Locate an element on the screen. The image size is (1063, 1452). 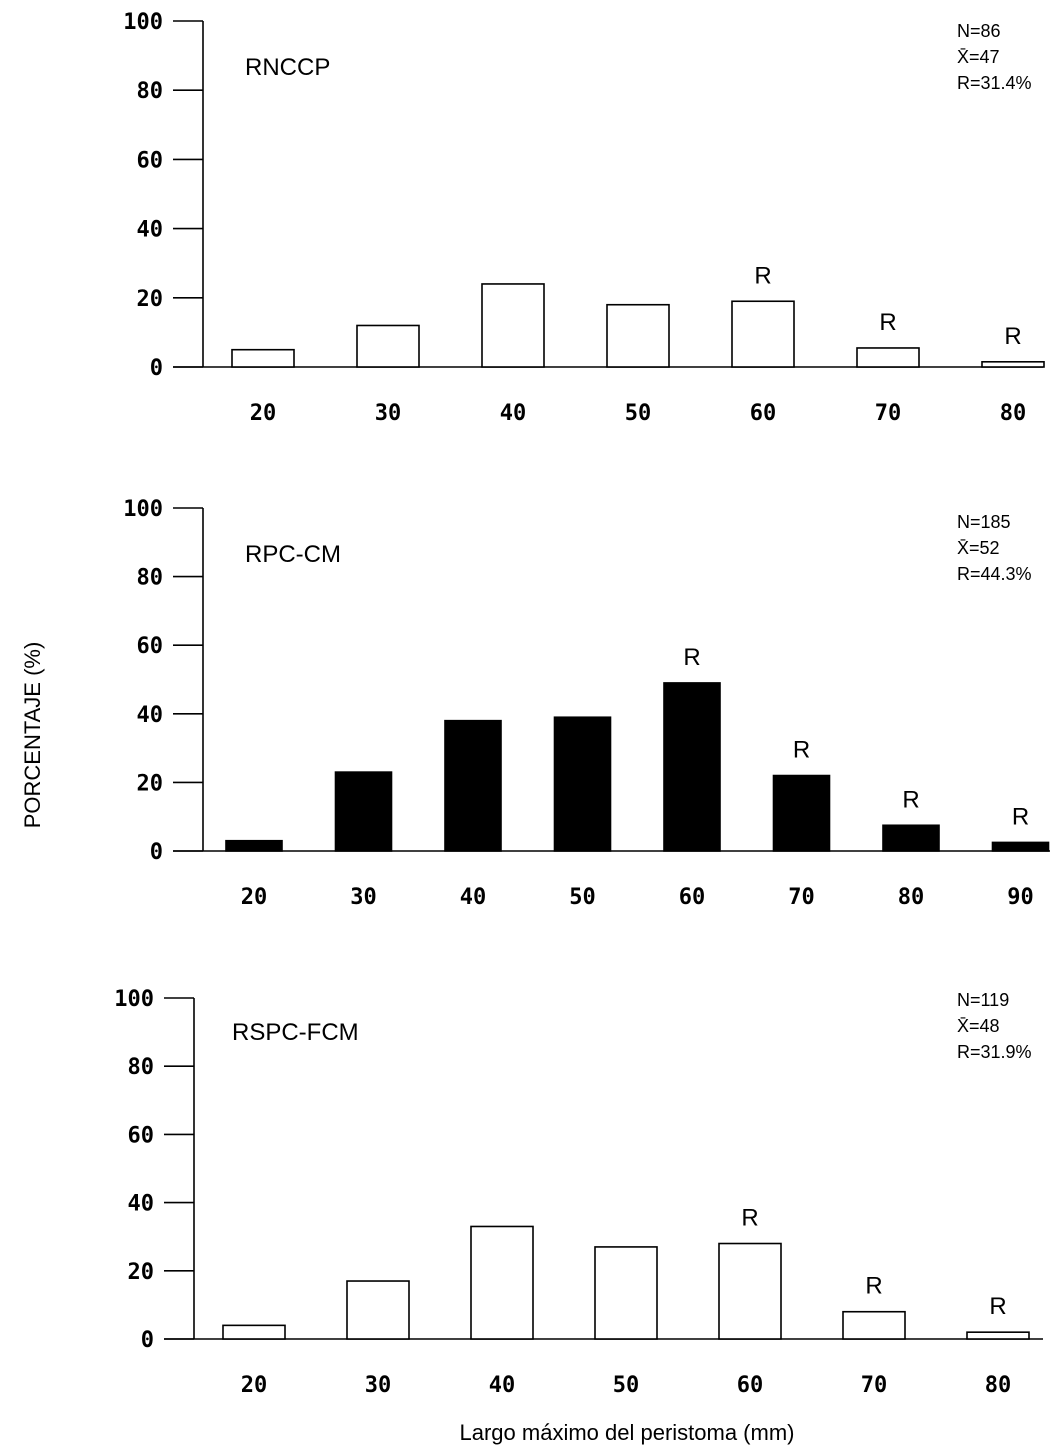
stat-line: X̄=47 is located at coordinates (978, 57).